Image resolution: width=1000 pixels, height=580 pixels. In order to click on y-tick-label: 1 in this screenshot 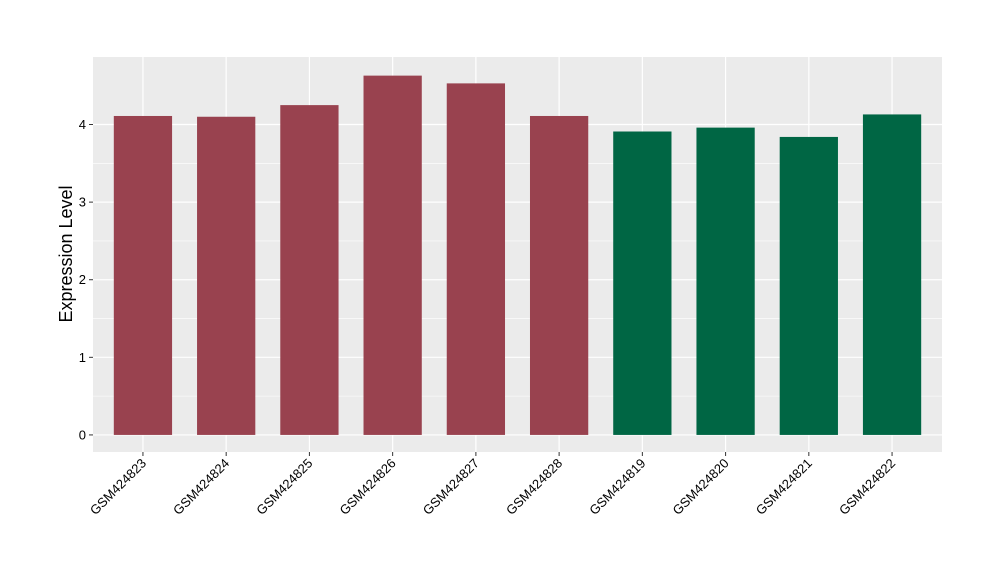, I will do `click(82, 357)`.